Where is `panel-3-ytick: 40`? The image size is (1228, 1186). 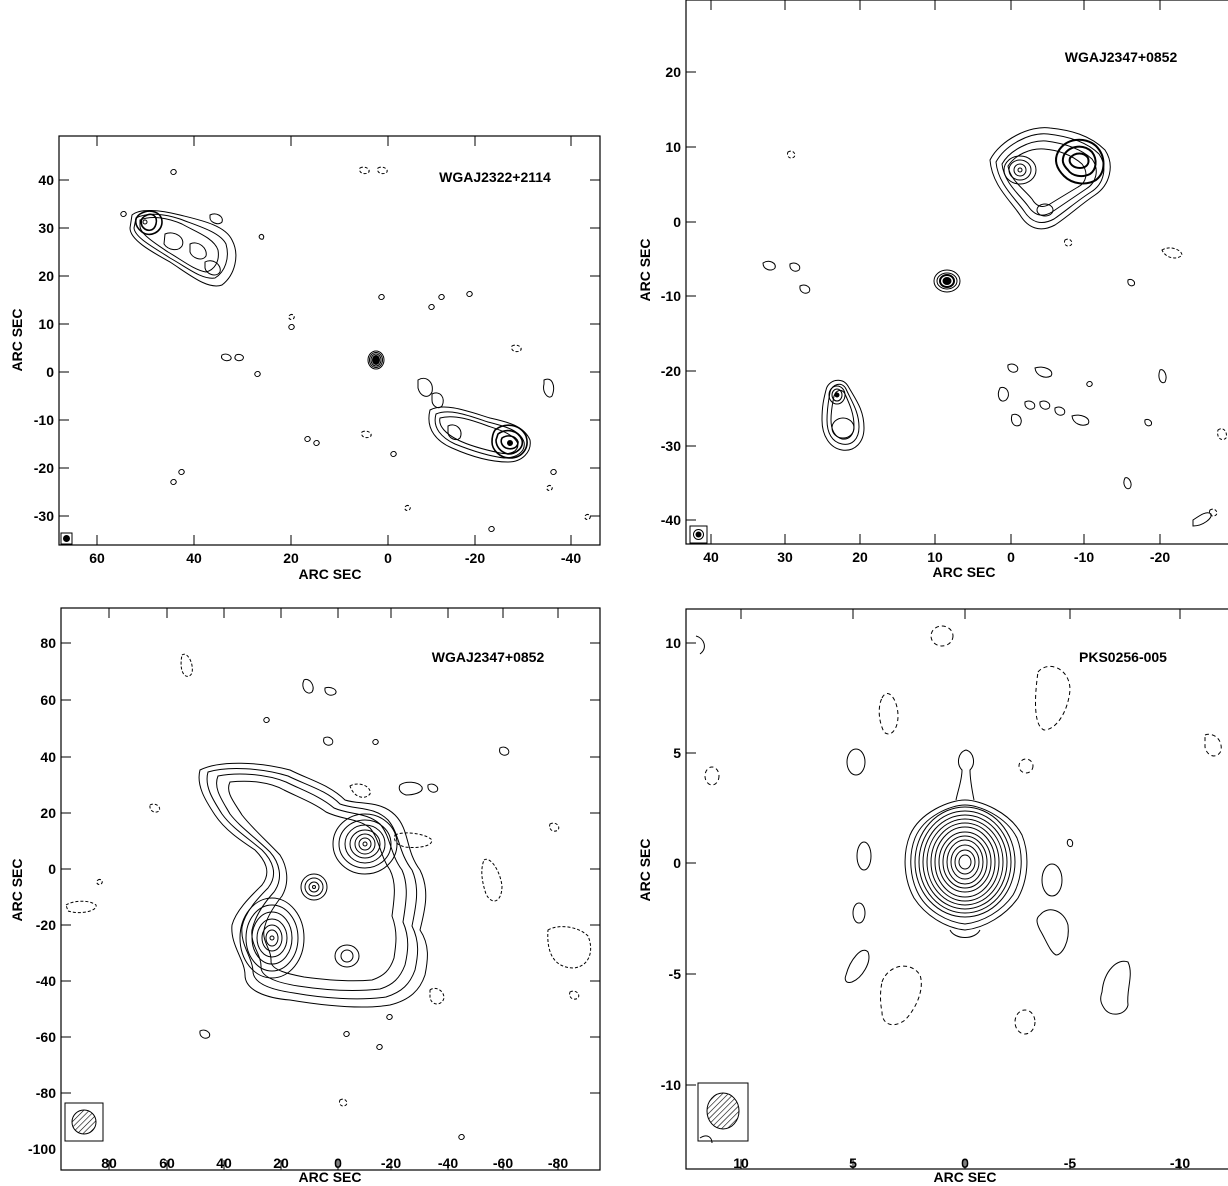 panel-3-ytick: 40 is located at coordinates (48, 757).